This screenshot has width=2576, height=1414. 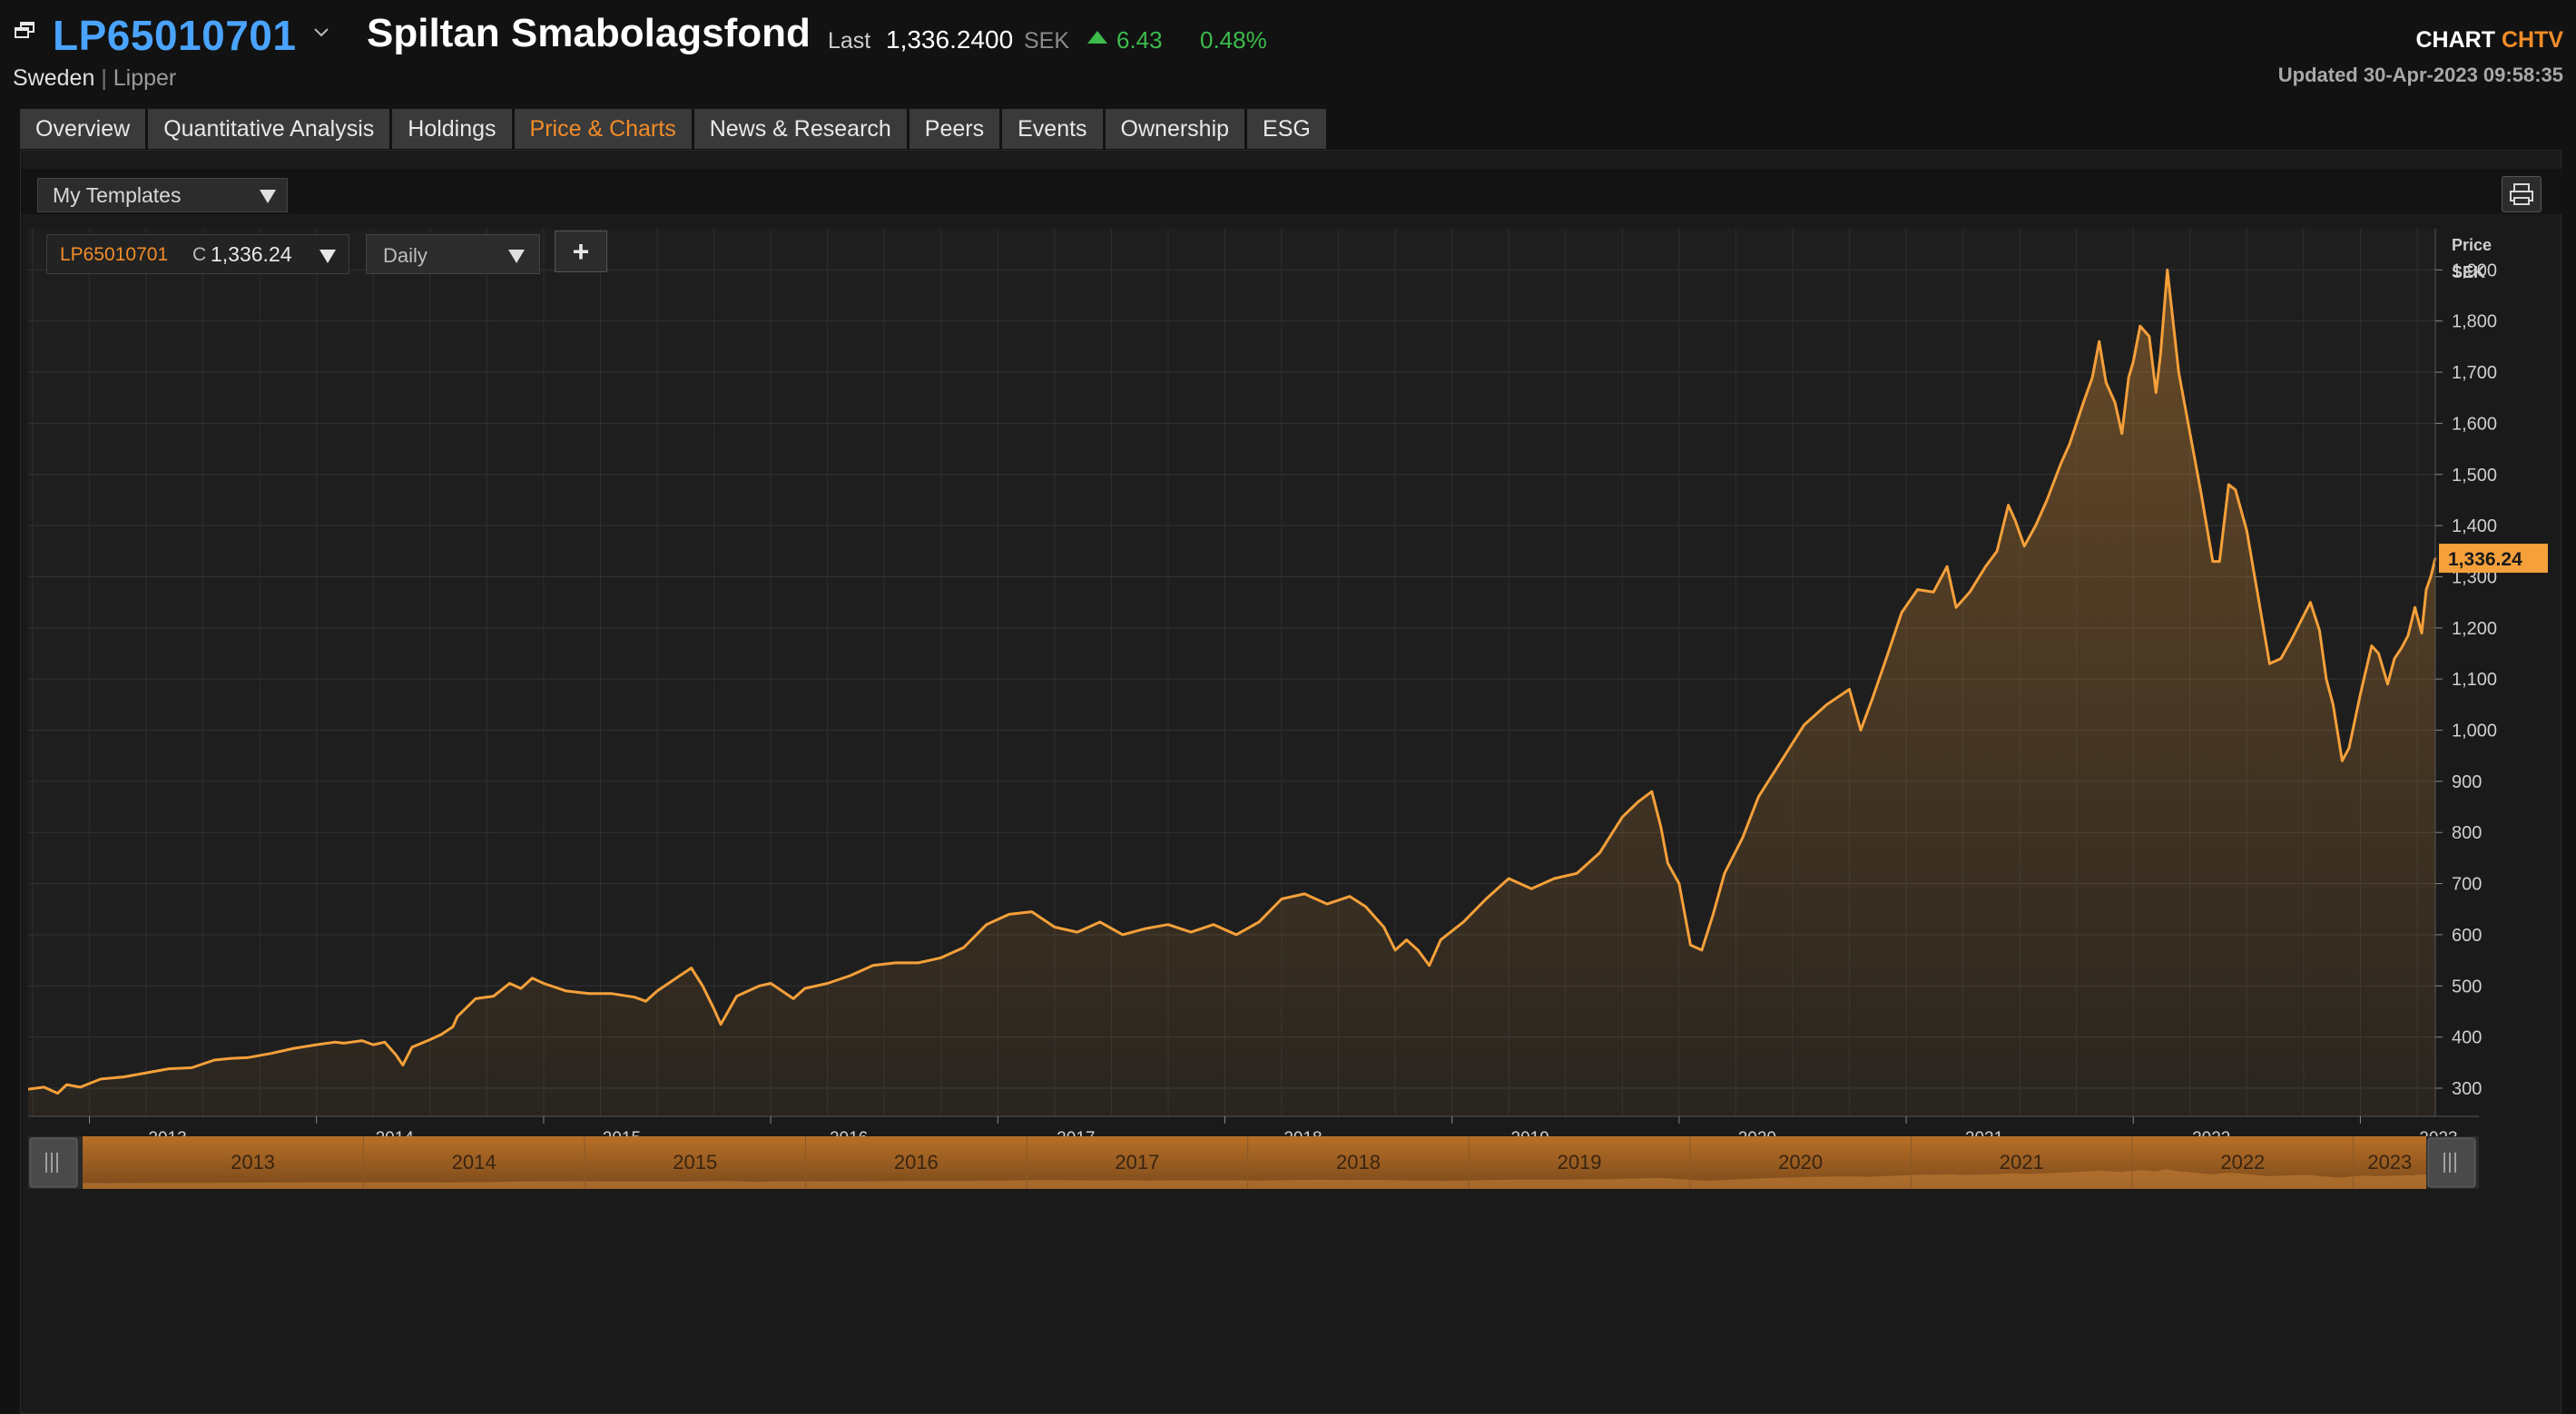 What do you see at coordinates (581, 251) in the screenshot?
I see `add-series-button: +` at bounding box center [581, 251].